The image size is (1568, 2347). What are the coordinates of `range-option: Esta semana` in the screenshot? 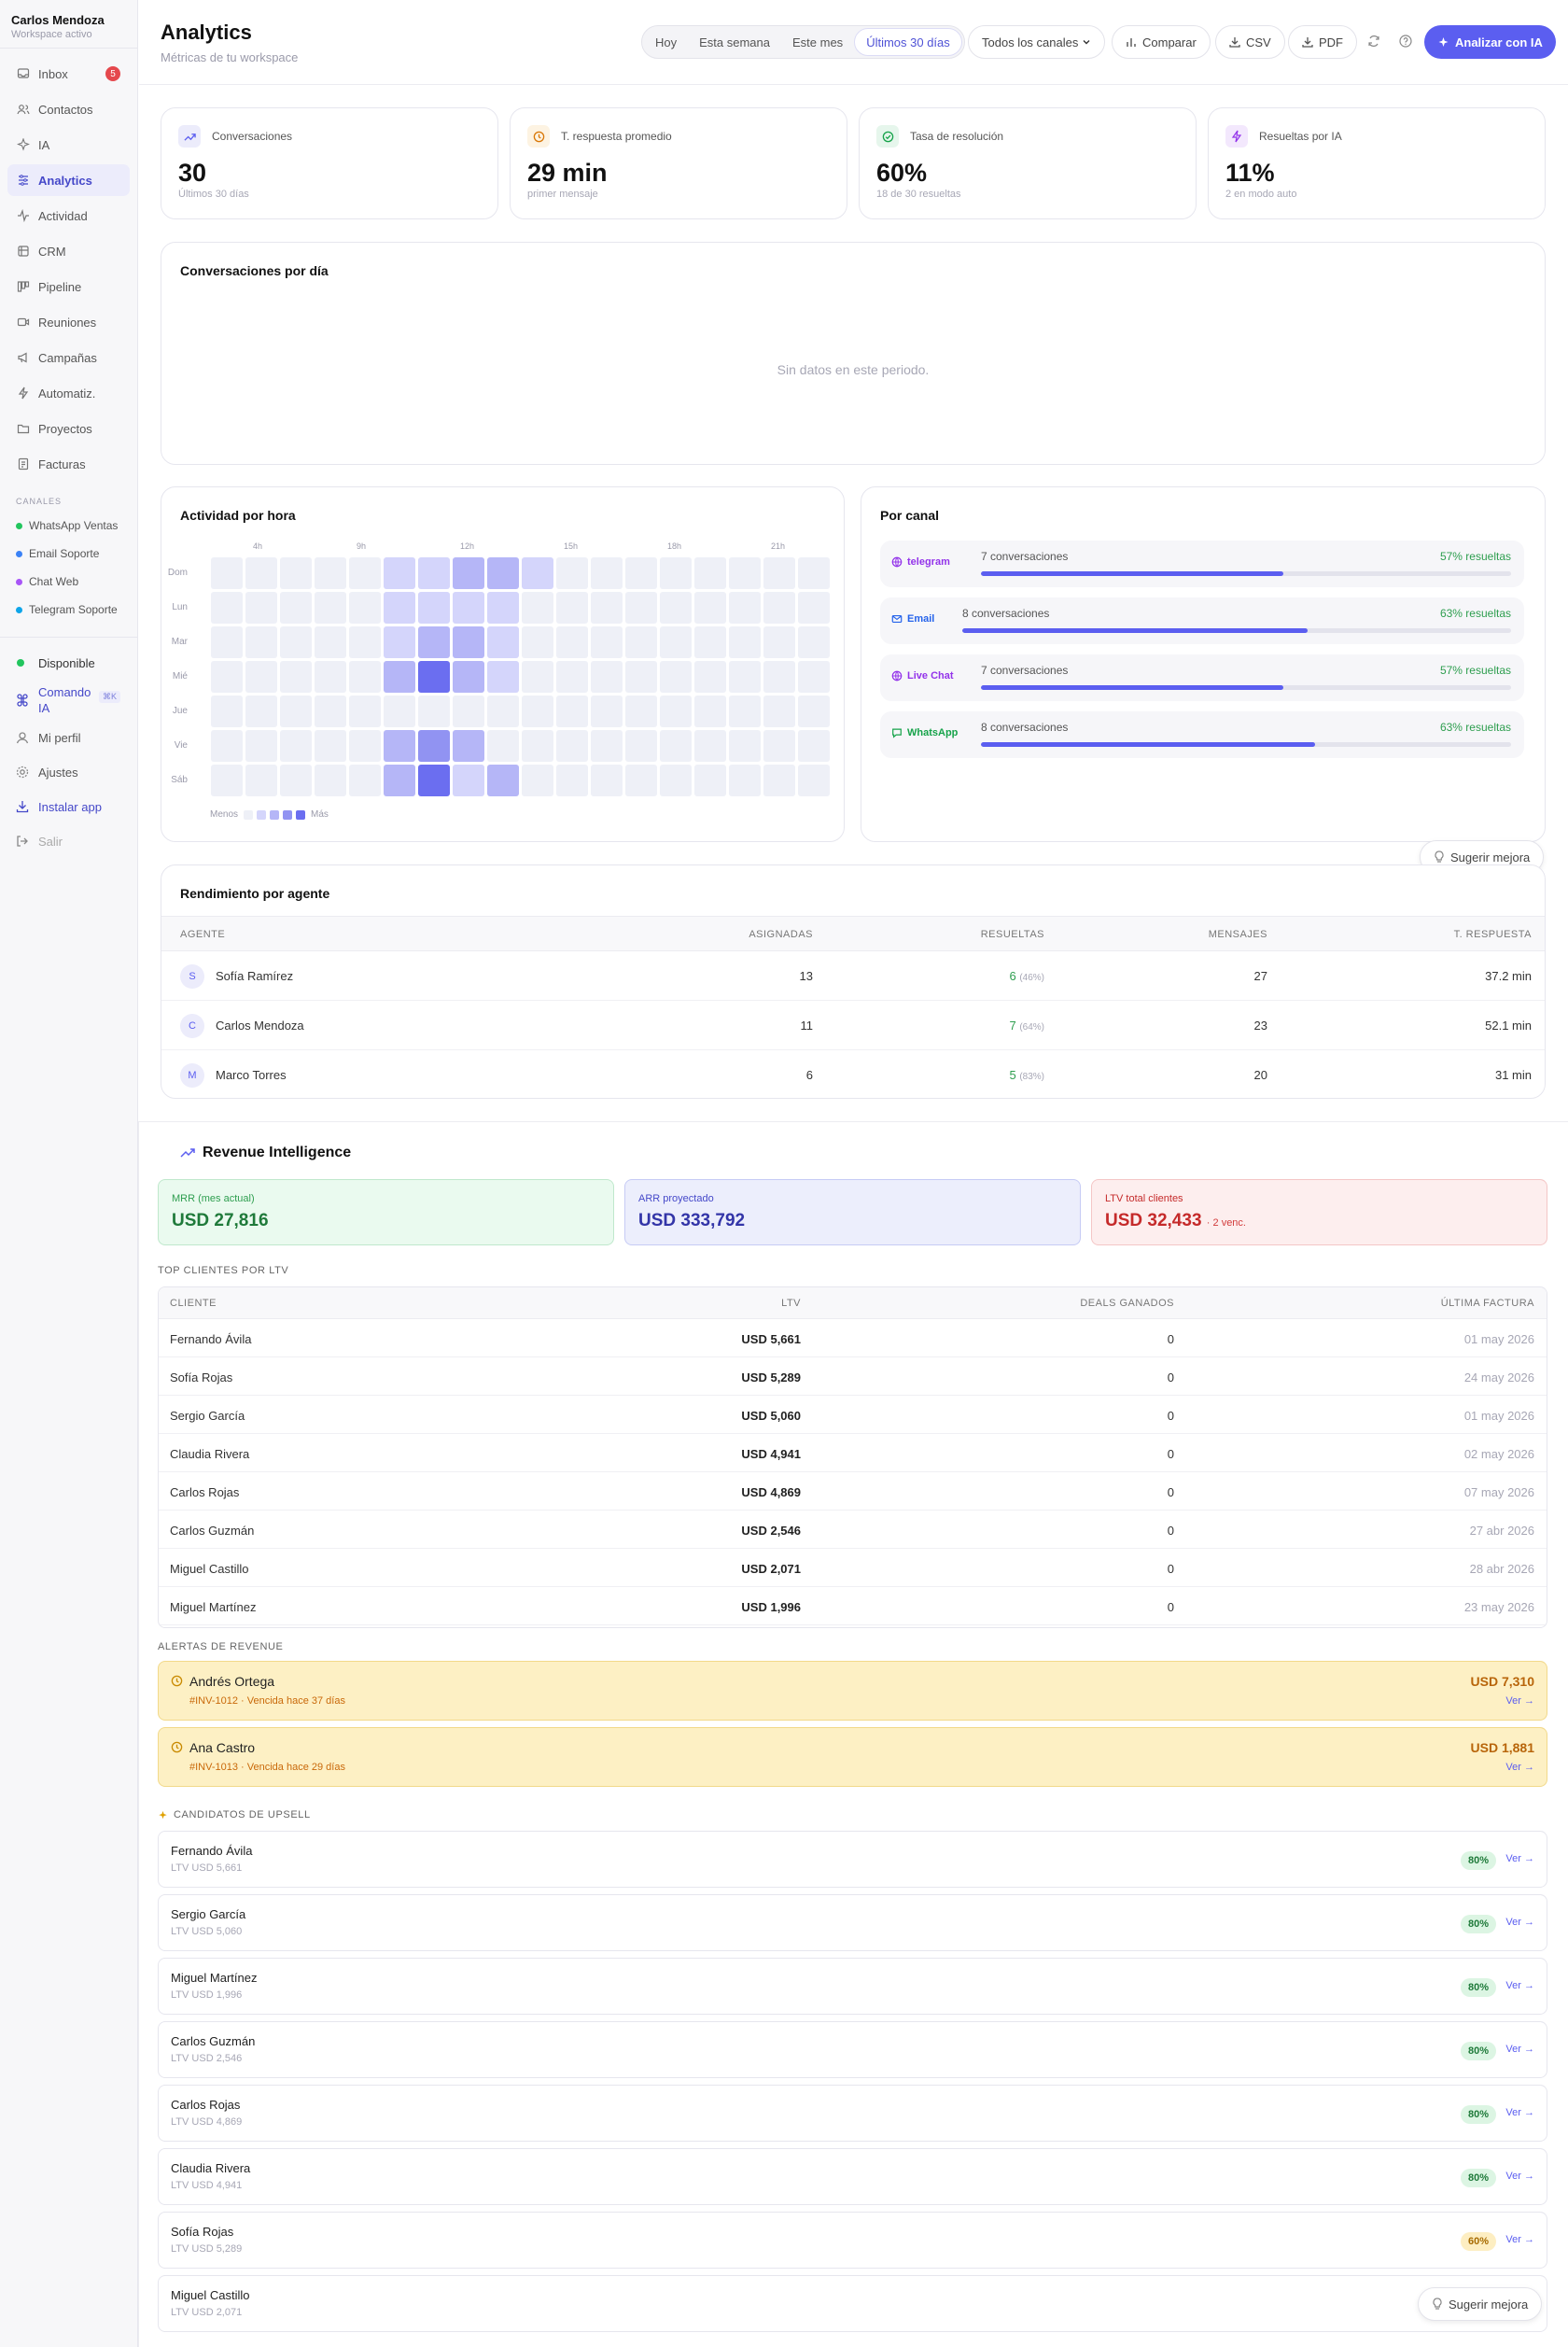 It's located at (734, 42).